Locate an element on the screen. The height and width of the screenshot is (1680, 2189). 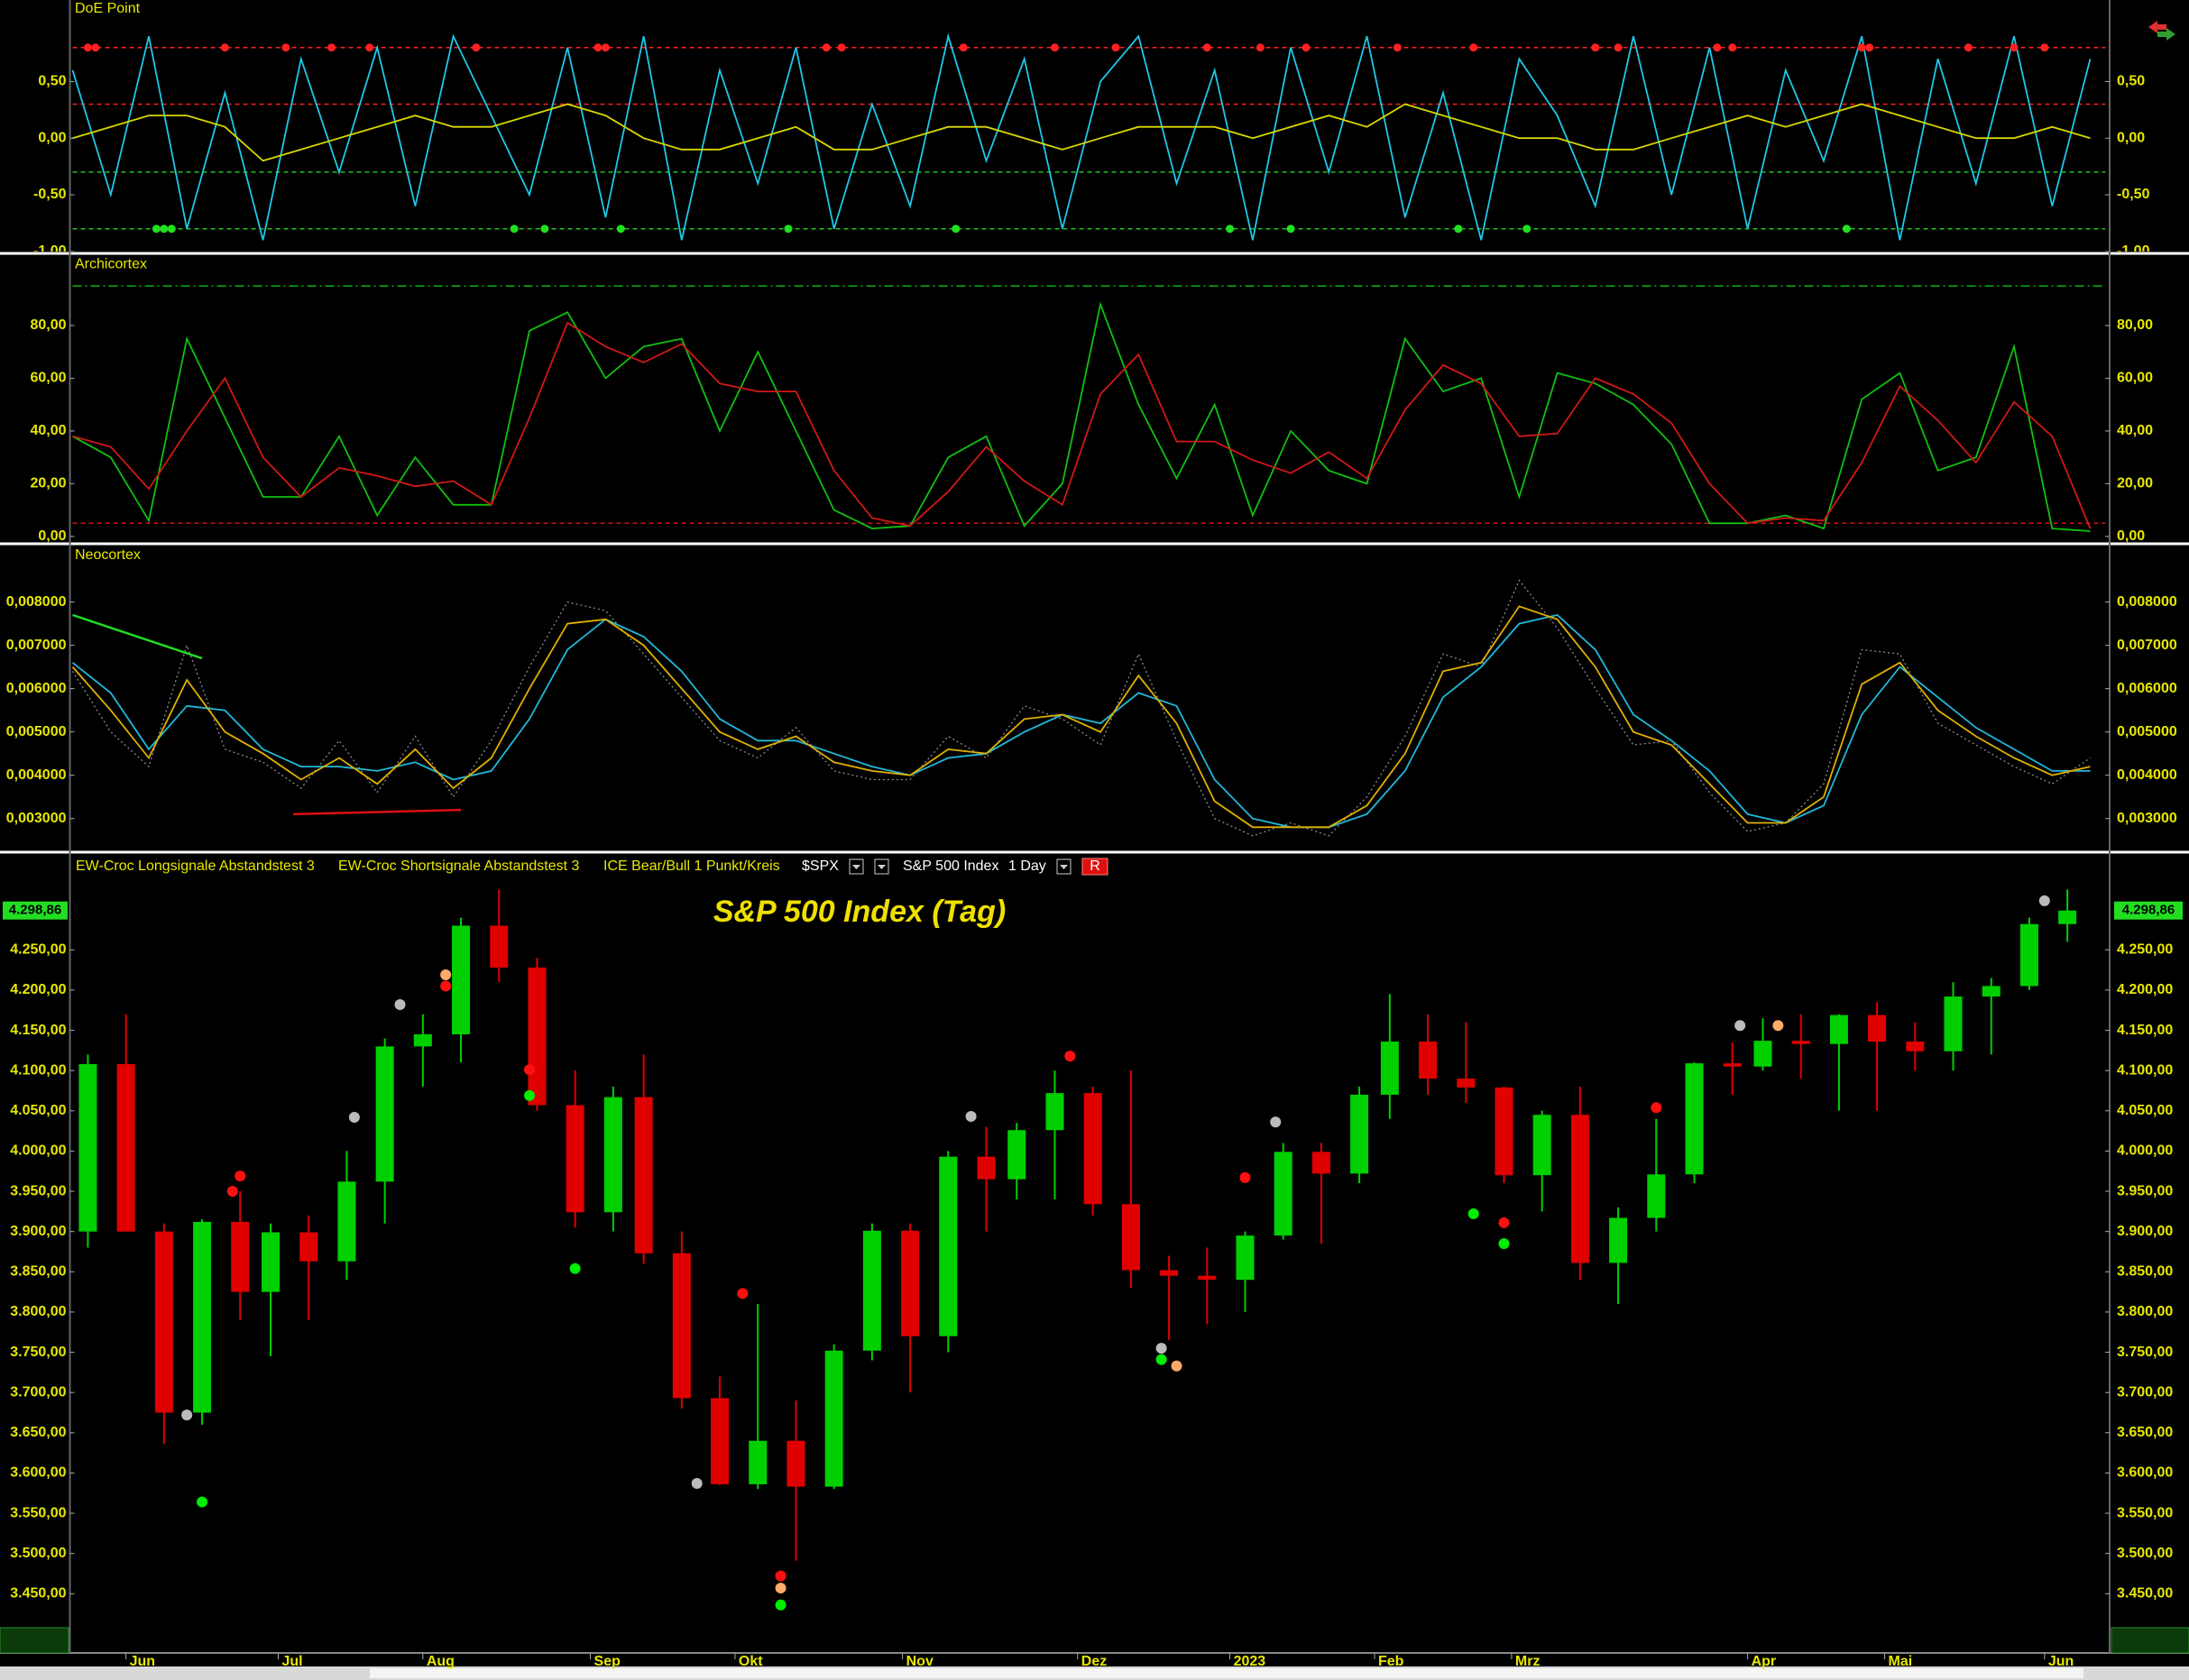
last-price-box is located at coordinates (2148, 910).